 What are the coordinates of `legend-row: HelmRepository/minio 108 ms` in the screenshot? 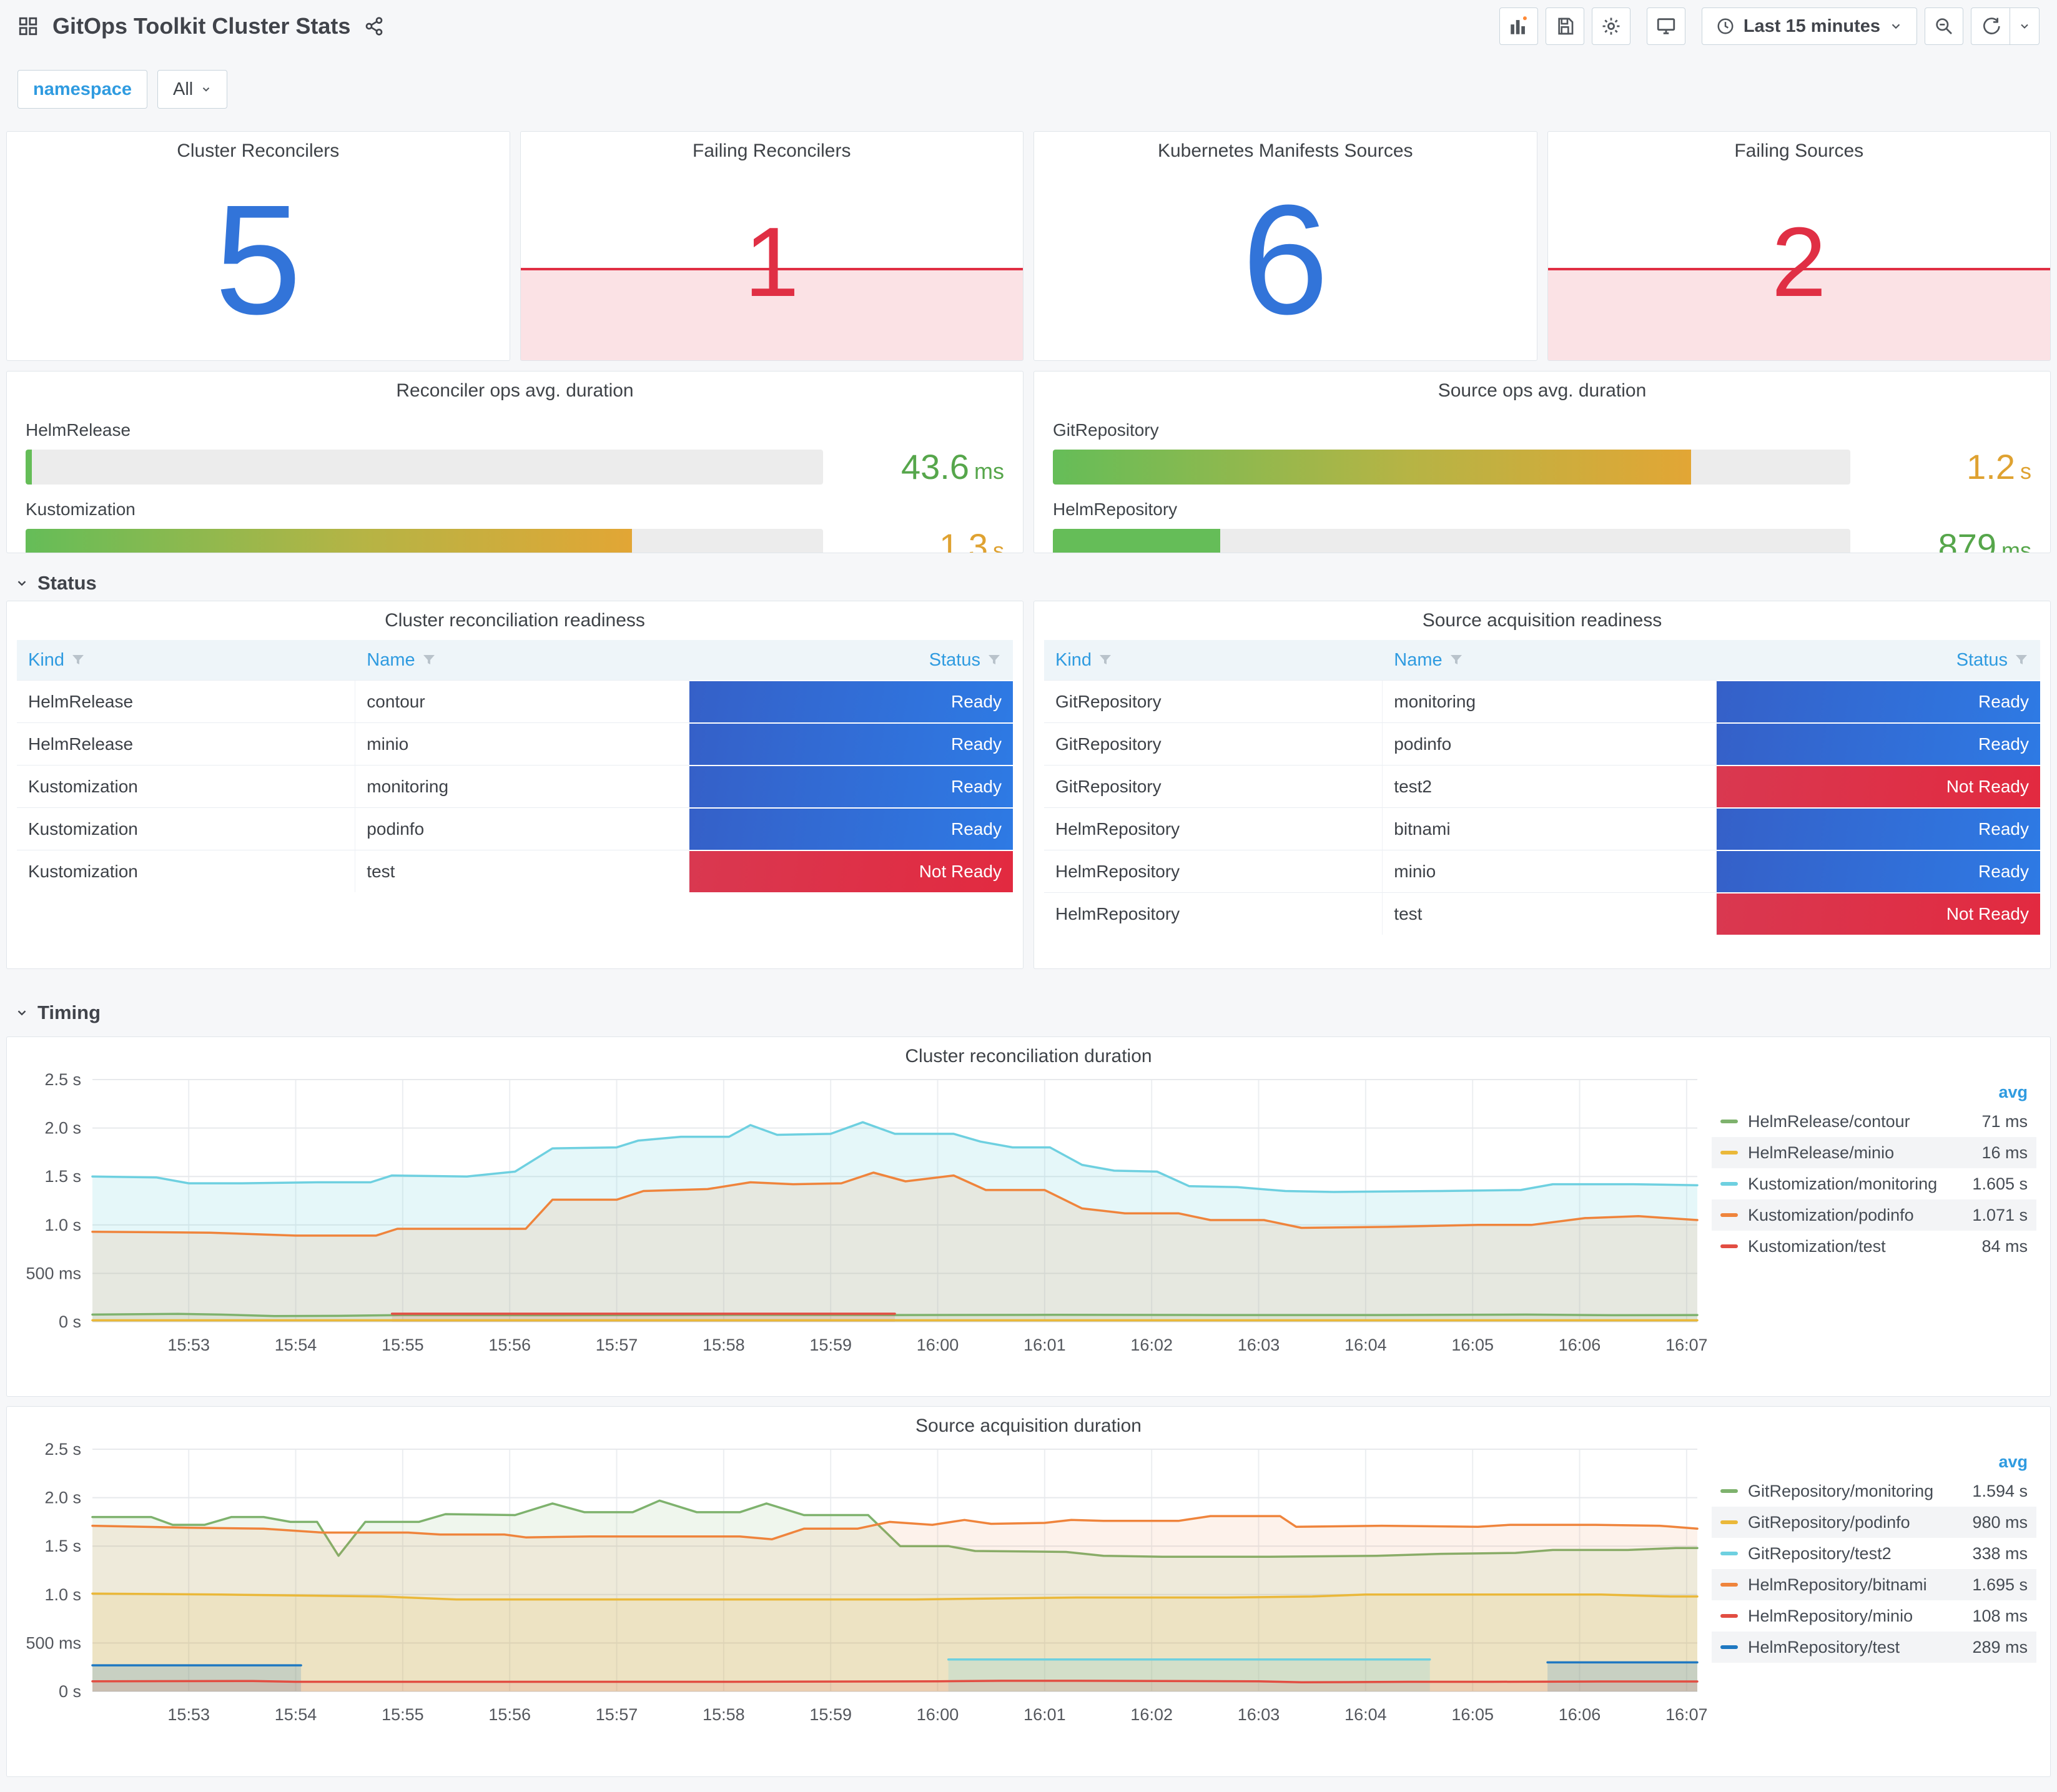 It's located at (1874, 1616).